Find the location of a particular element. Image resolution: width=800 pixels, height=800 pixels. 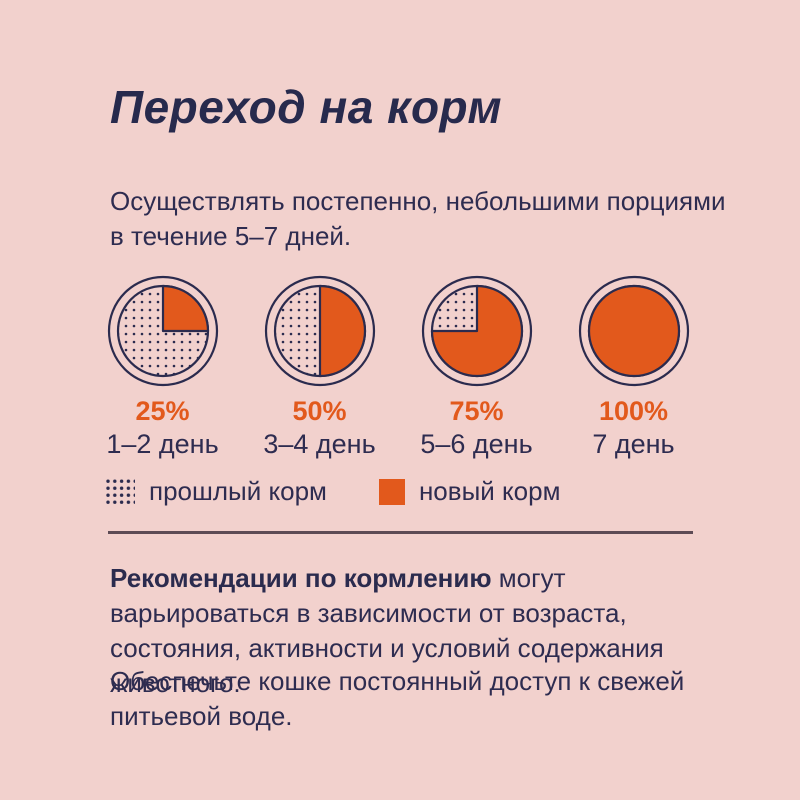

stage-percent: 100% is located at coordinates (633, 411).